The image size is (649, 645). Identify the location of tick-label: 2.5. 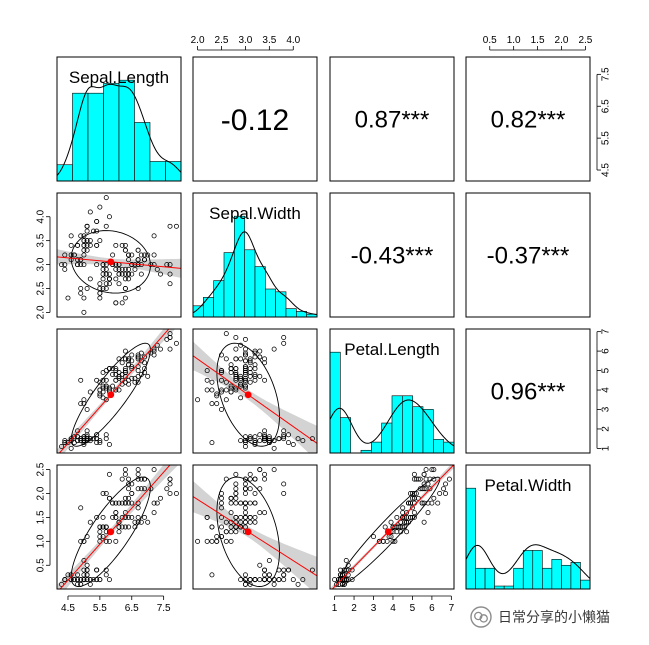
(41, 469).